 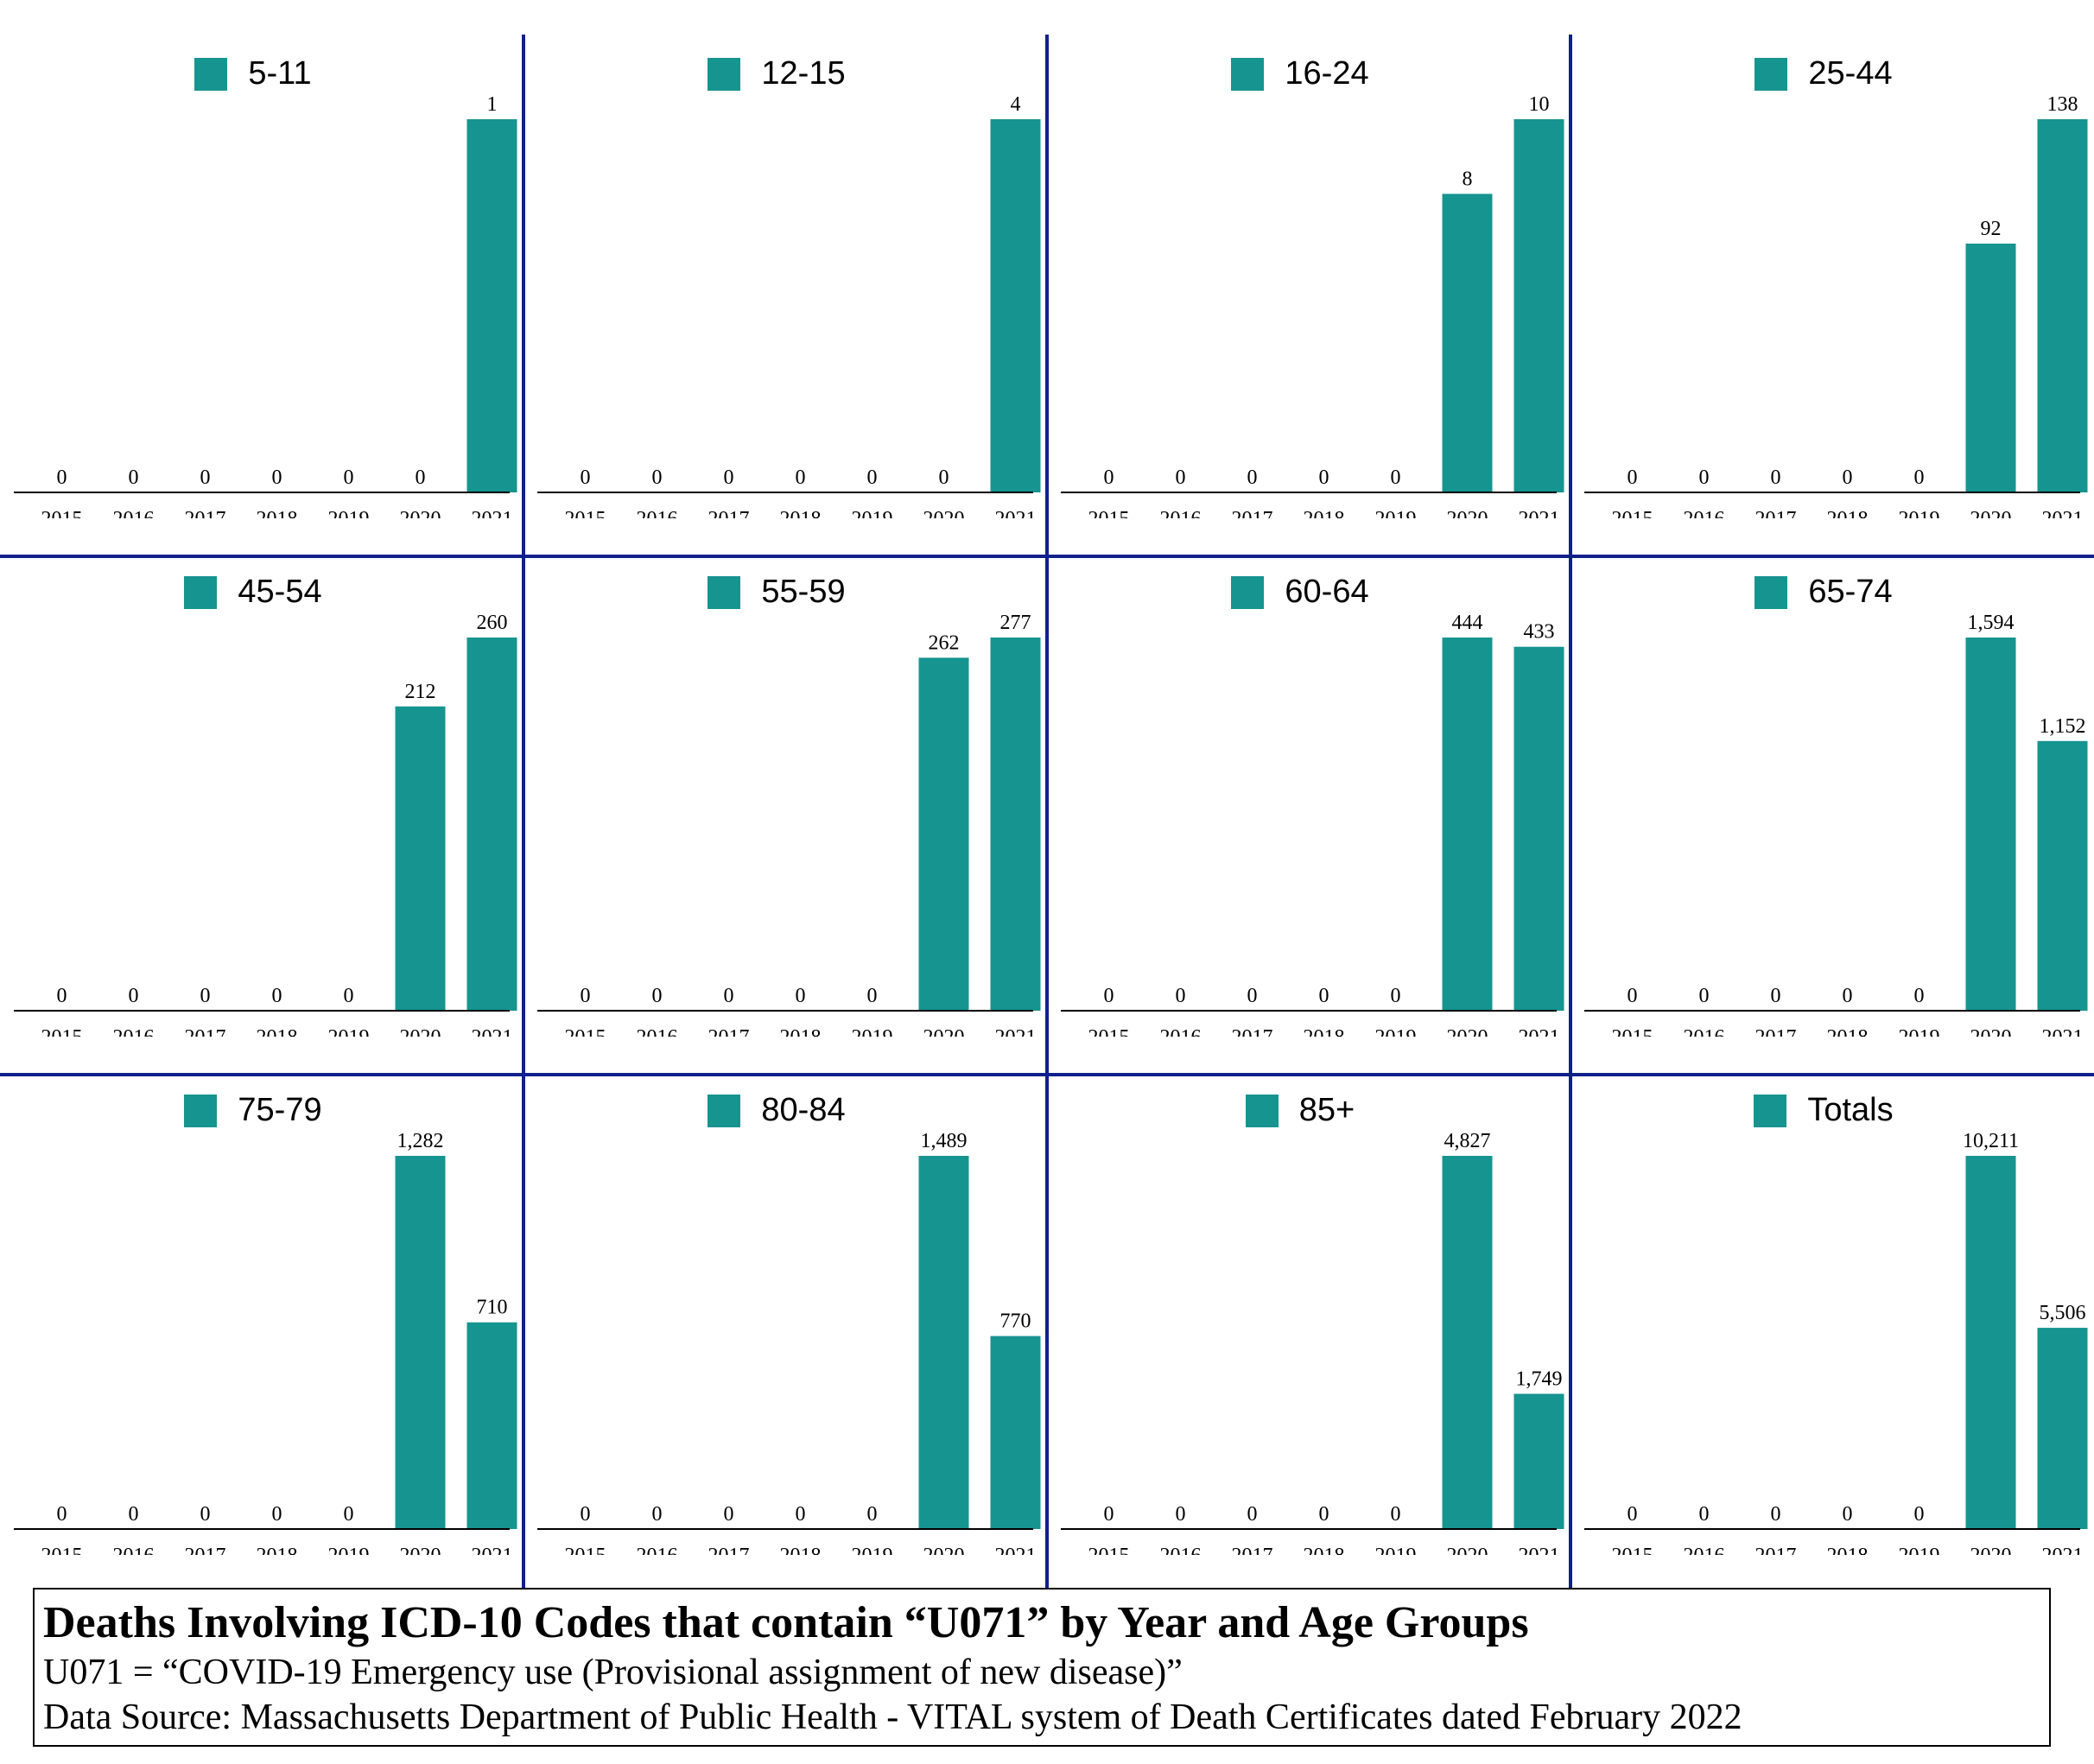 I want to click on legend-label: 65-74, so click(x=1850, y=592).